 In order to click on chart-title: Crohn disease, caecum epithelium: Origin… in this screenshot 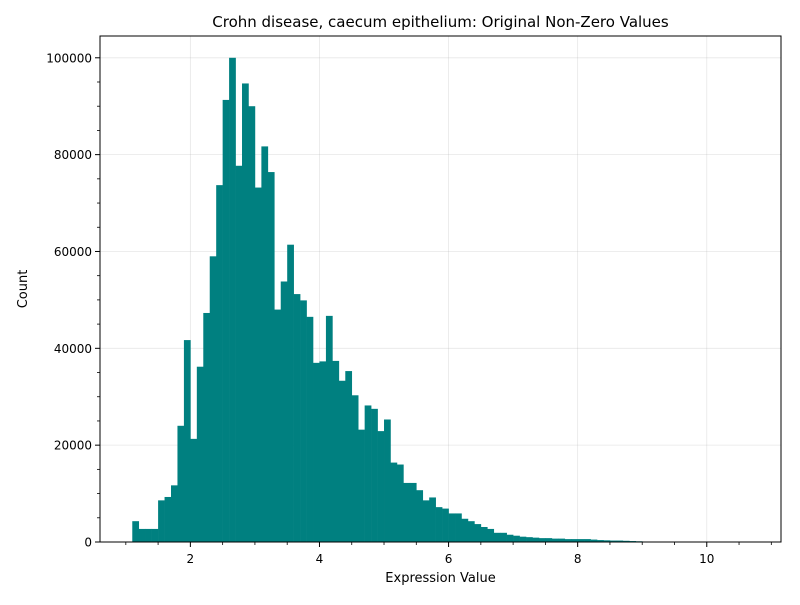, I will do `click(440, 22)`.